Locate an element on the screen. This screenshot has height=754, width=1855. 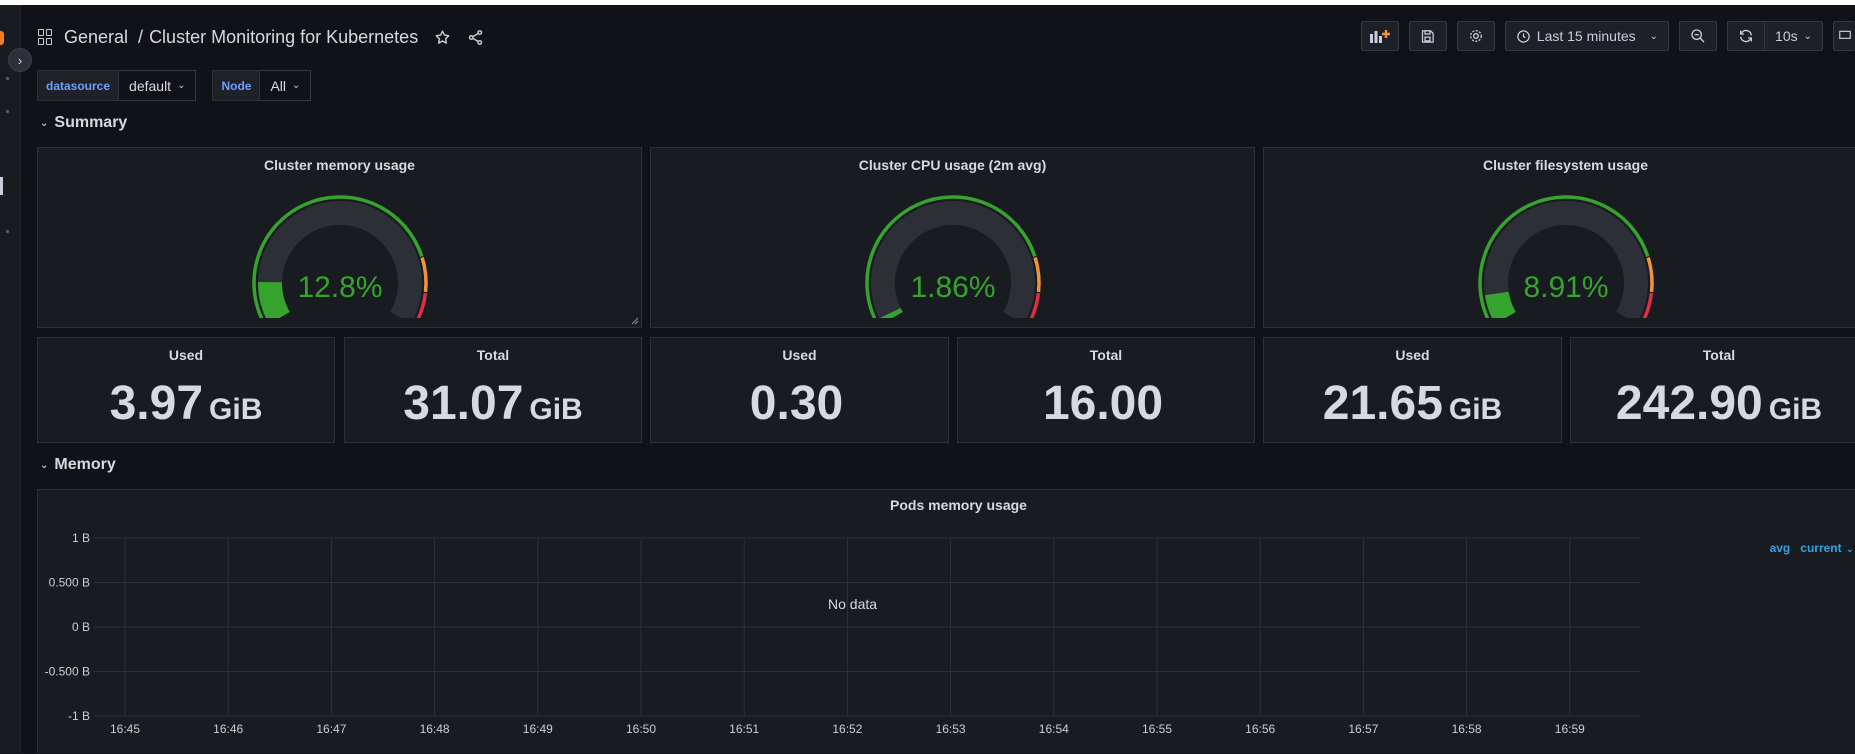
stat-panel-memory-used: Used 3.97 GiB is located at coordinates (186, 390).